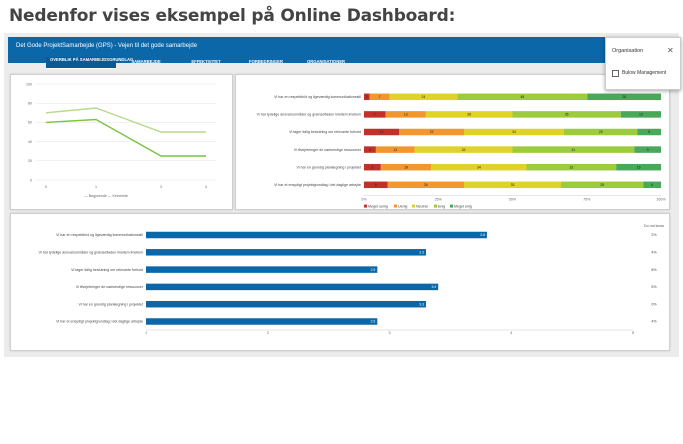 Image resolution: width=683 pixels, height=444 pixels. Describe the element at coordinates (266, 61) in the screenshot. I see `tab-3: FORBEDRINGER` at that location.